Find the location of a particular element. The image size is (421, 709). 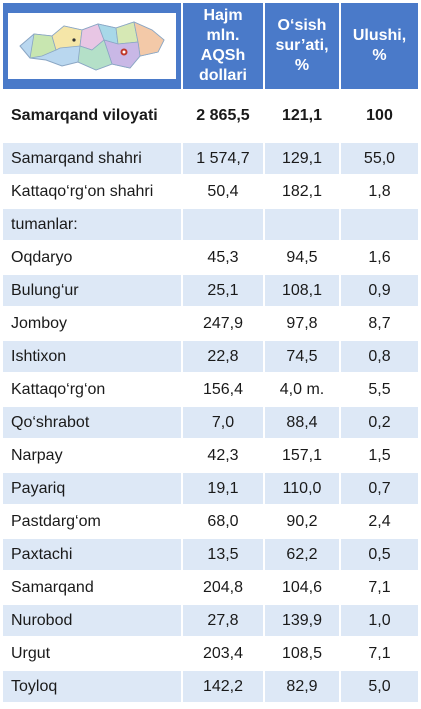

table-row: Samarqand 204,8 104,6 7,1 is located at coordinates (210, 588).